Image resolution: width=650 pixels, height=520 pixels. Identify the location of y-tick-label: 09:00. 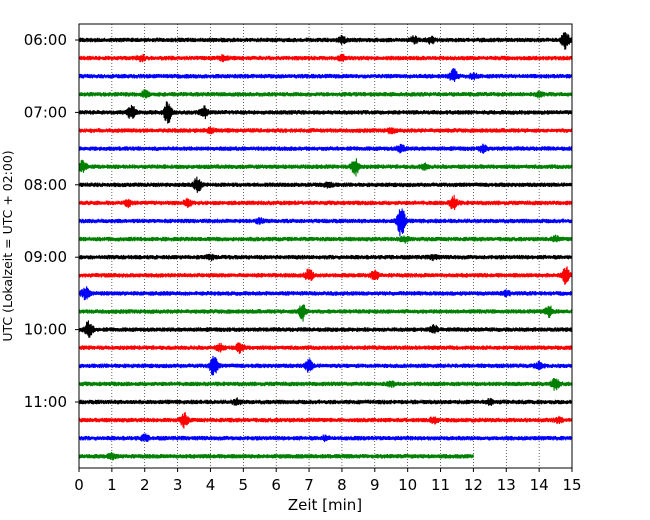
(45, 257).